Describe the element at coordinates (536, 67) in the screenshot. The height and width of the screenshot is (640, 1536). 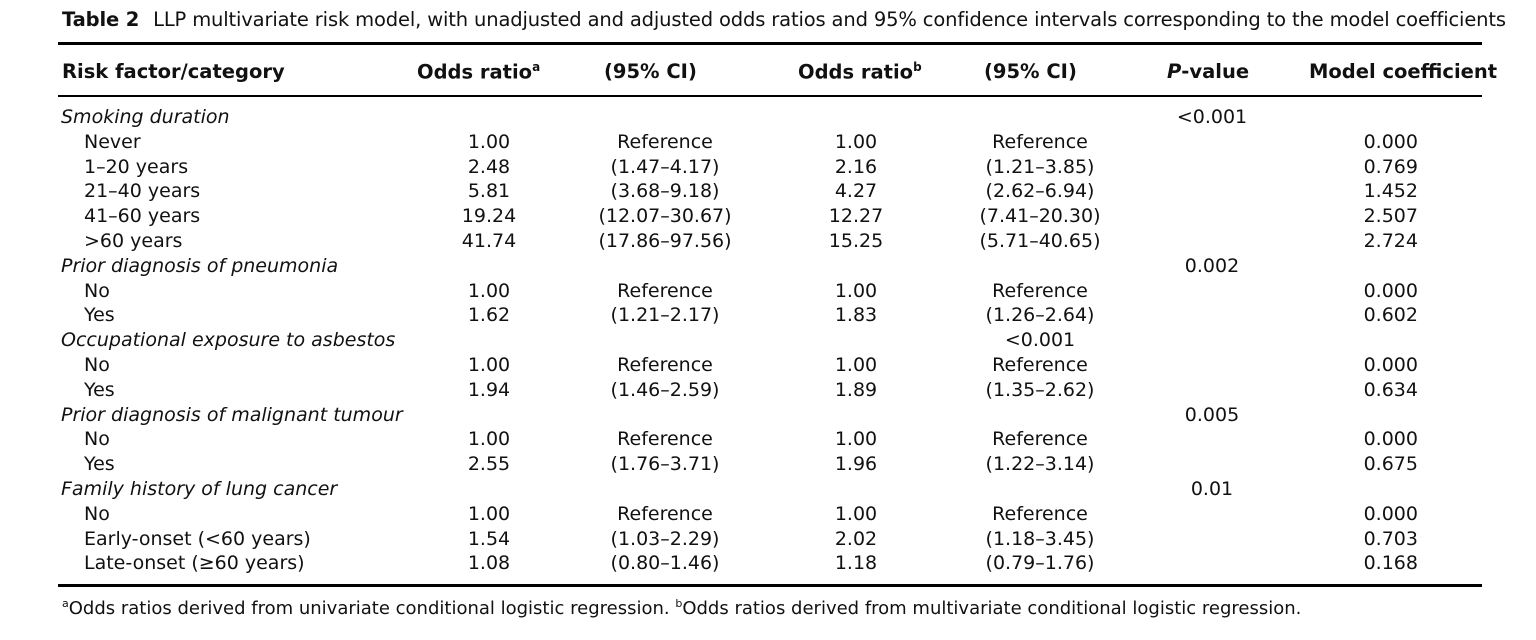
I see `footnote-marker-a: a` at that location.